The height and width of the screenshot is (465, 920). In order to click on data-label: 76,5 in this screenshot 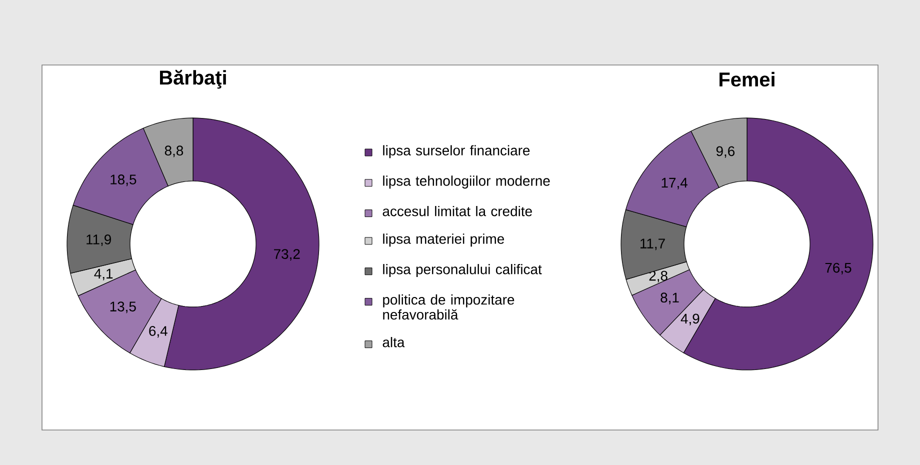, I will do `click(838, 268)`.